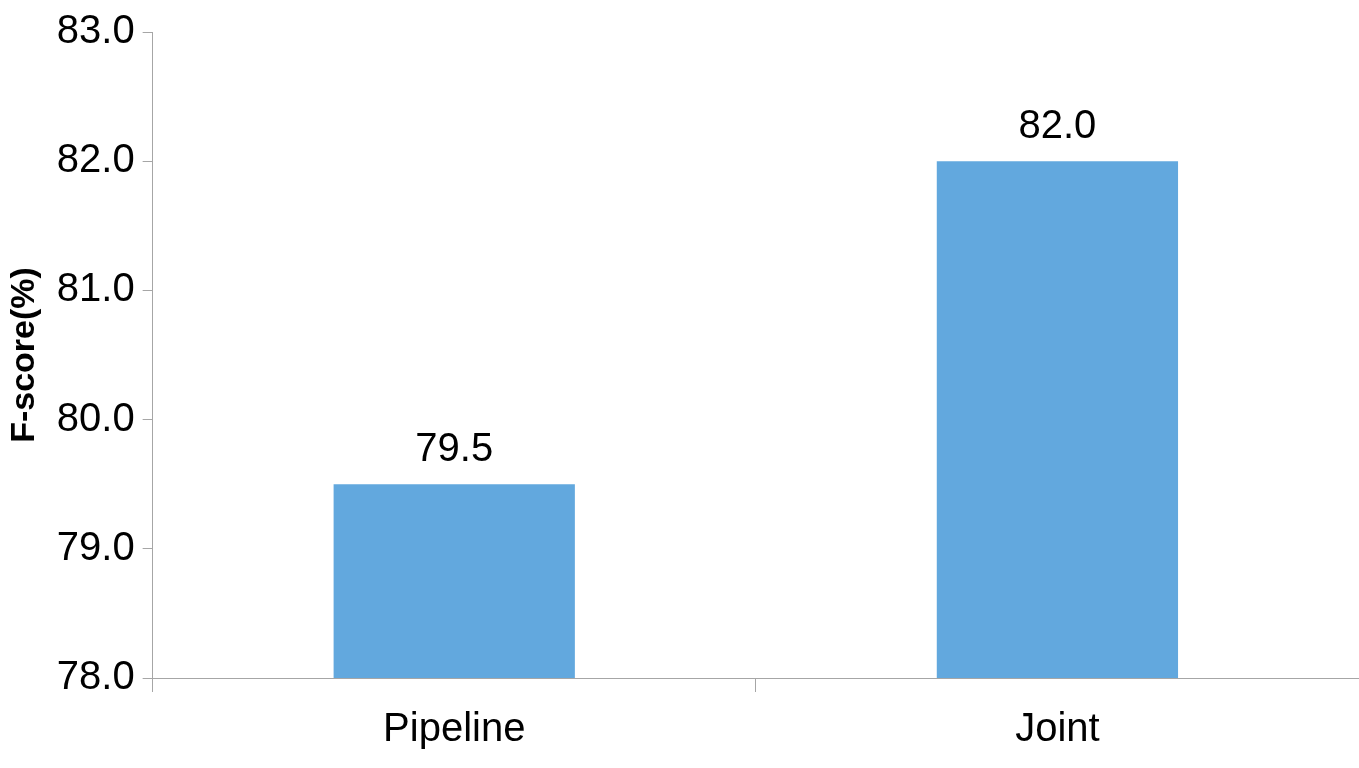 This screenshot has height=768, width=1359. What do you see at coordinates (1057, 124) in the screenshot?
I see `data-label: 82.0` at bounding box center [1057, 124].